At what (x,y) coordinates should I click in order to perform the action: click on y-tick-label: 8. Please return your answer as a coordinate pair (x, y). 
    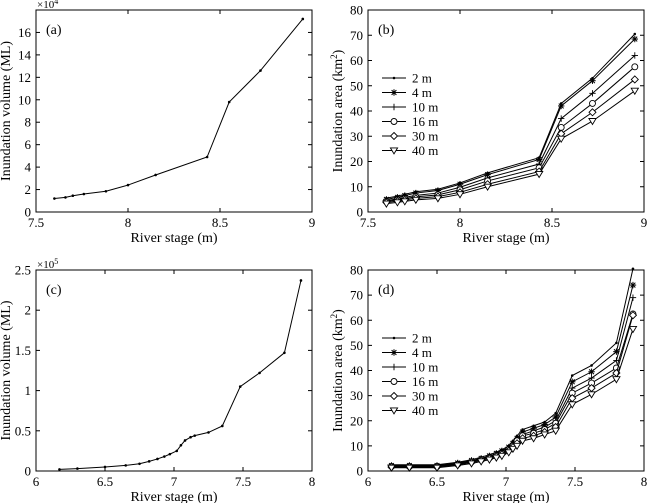
    Looking at the image, I should click on (28, 122).